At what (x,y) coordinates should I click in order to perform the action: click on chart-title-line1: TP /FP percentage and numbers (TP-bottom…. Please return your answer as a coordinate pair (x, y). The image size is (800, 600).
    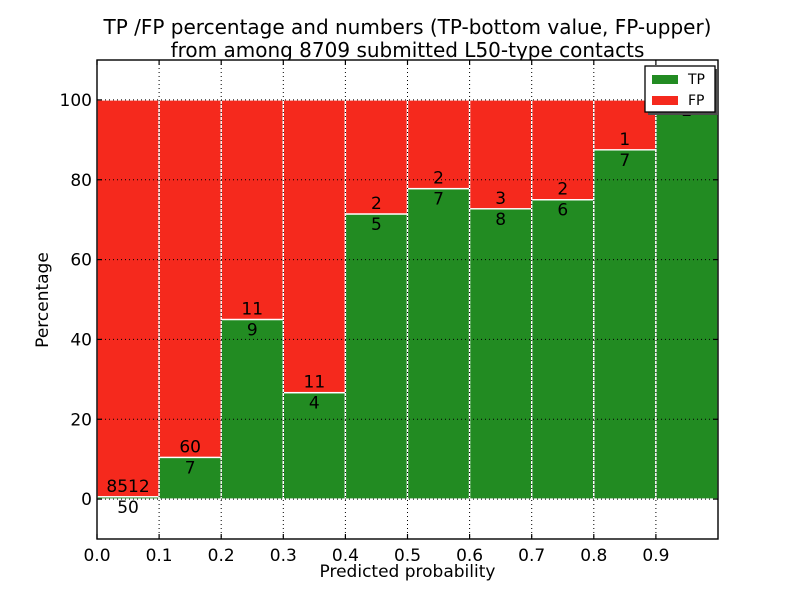
    Looking at the image, I should click on (407, 27).